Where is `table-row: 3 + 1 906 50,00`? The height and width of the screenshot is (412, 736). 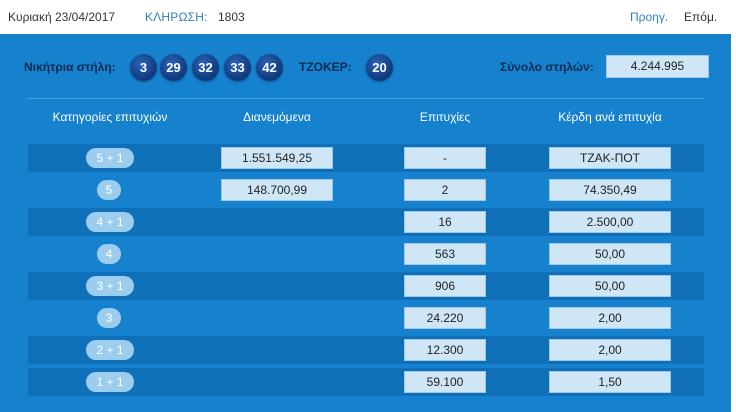 table-row: 3 + 1 906 50,00 is located at coordinates (366, 286).